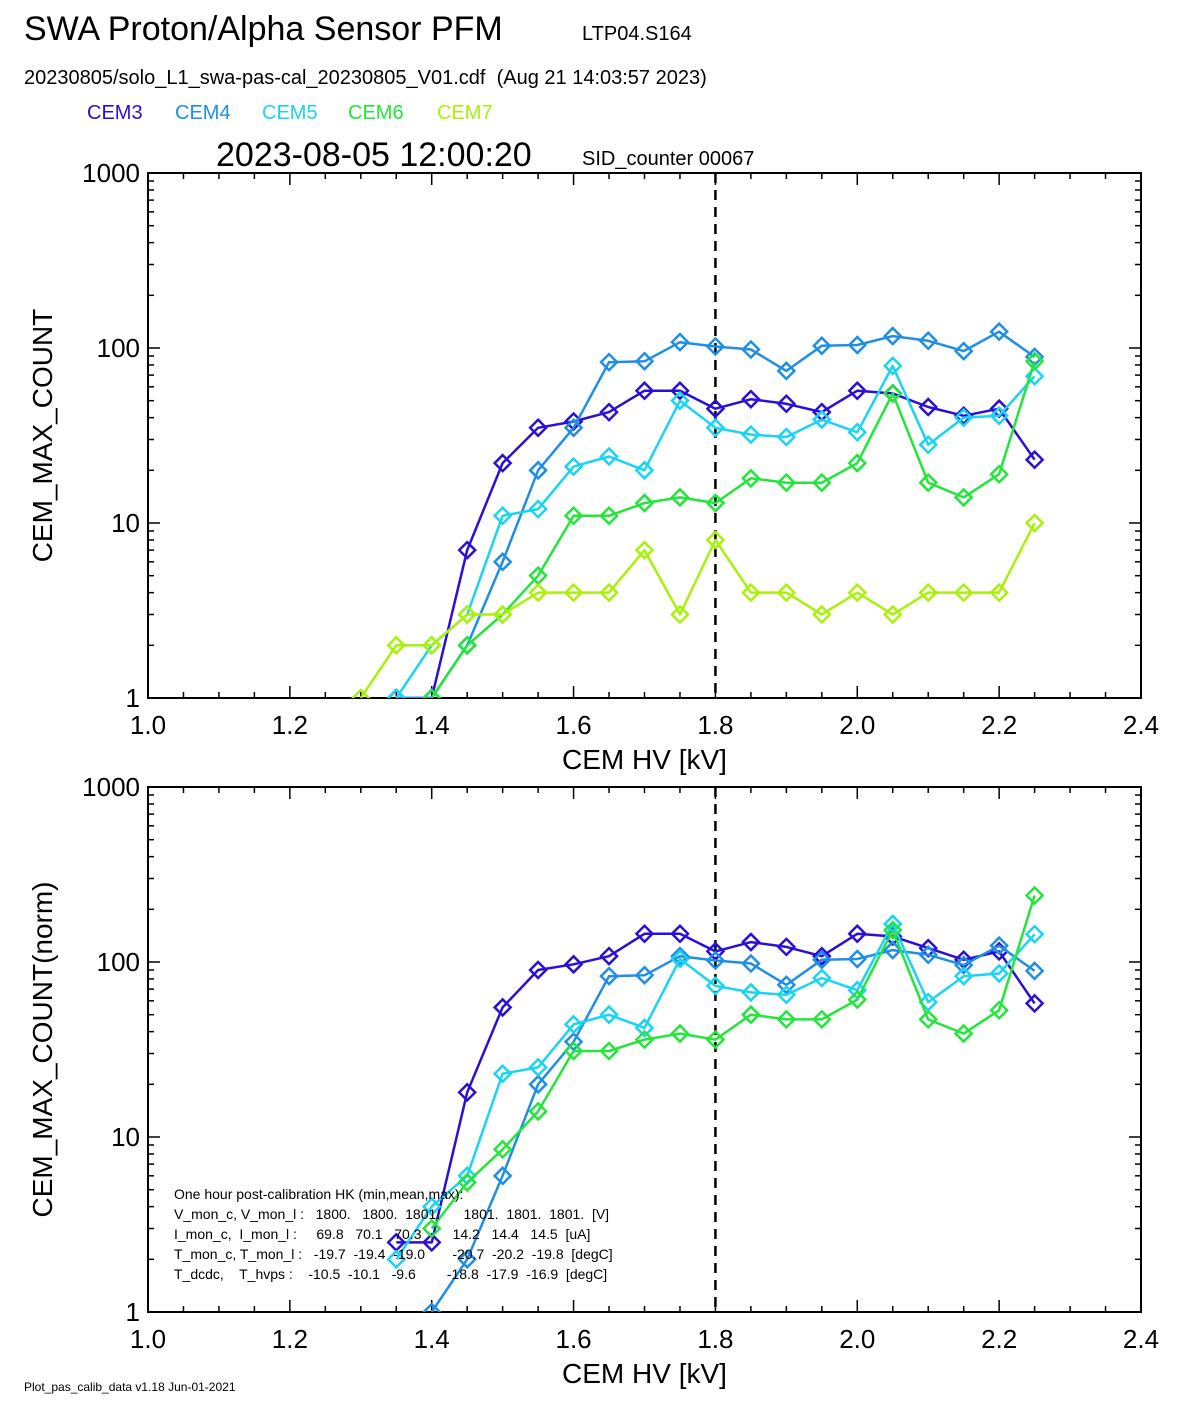 The width and height of the screenshot is (1201, 1411). Describe the element at coordinates (290, 113) in the screenshot. I see `legend-item-cem5: CEM5` at that location.